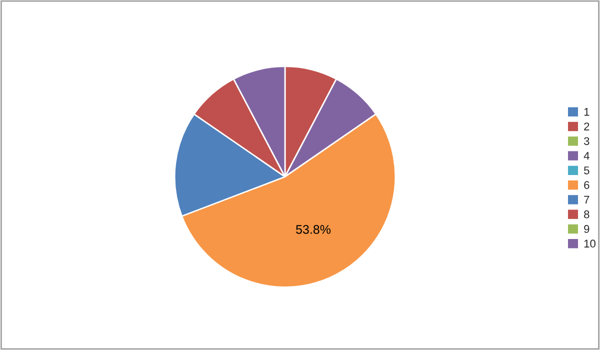  Describe the element at coordinates (587, 200) in the screenshot. I see `legend-label: 7` at that location.